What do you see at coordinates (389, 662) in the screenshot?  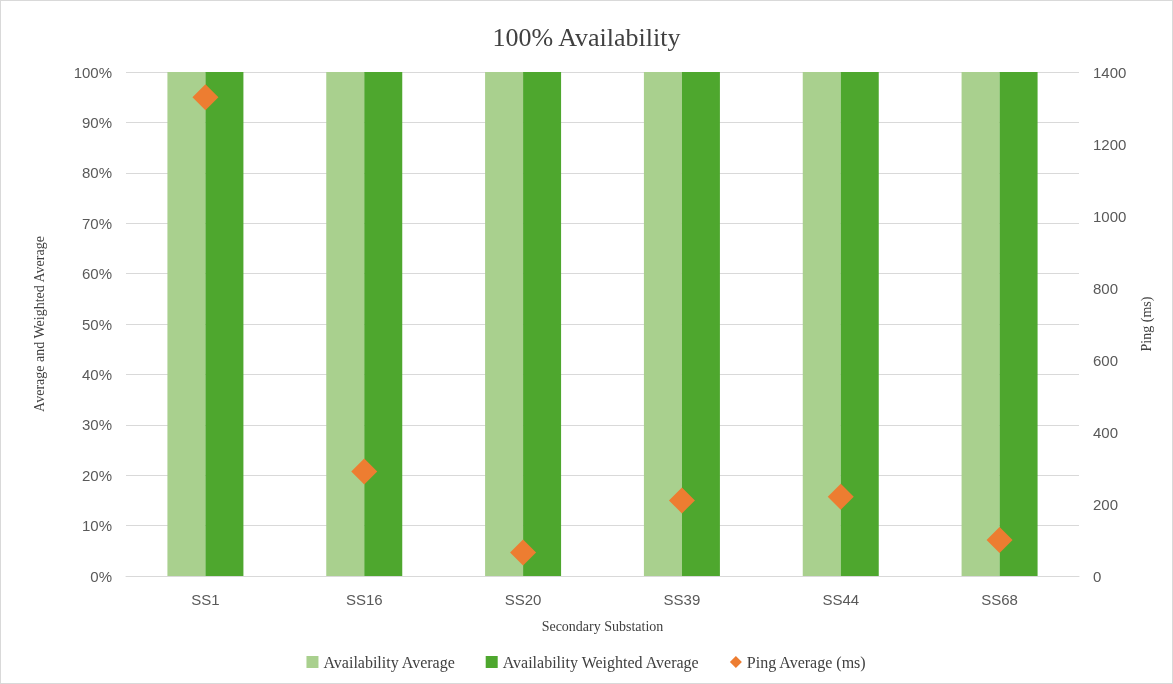 I see `legend-label: Availability Average` at bounding box center [389, 662].